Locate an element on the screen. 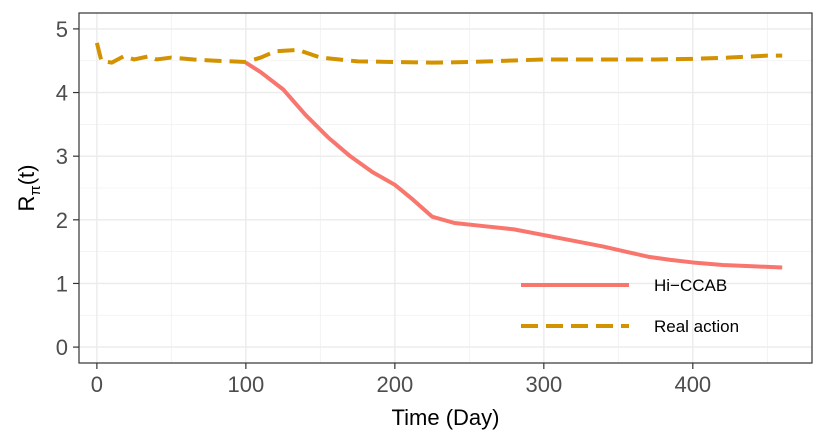 The width and height of the screenshot is (830, 443). x-tick-label: 400 is located at coordinates (692, 384).